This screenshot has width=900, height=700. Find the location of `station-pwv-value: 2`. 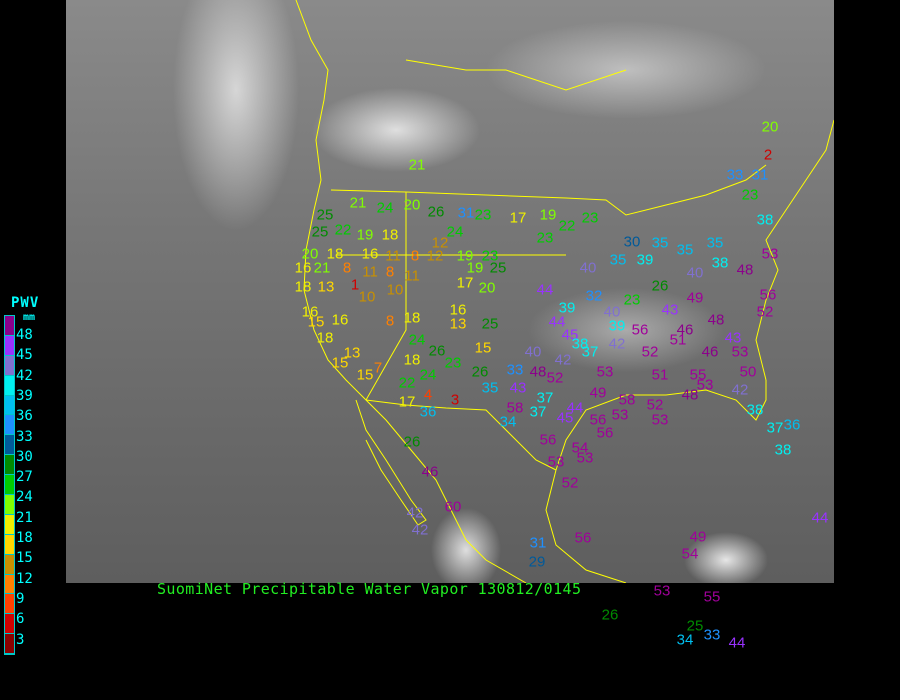

station-pwv-value: 2 is located at coordinates (768, 155).